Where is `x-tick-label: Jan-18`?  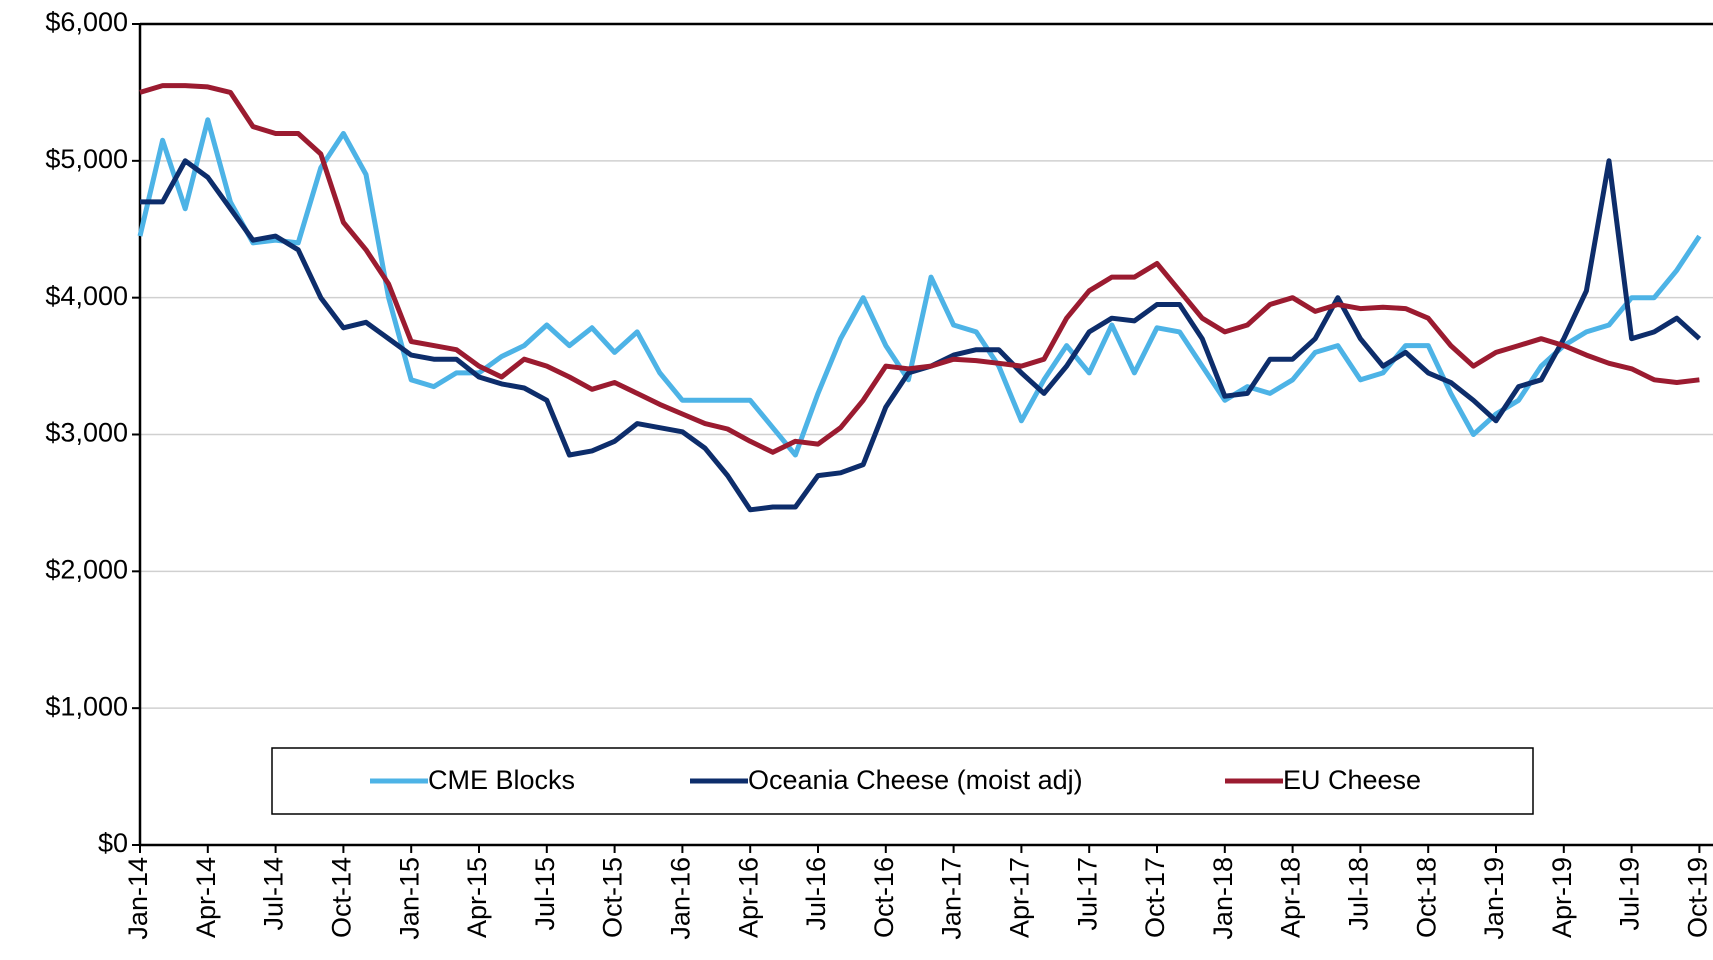
x-tick-label: Jan-18 is located at coordinates (1223, 898).